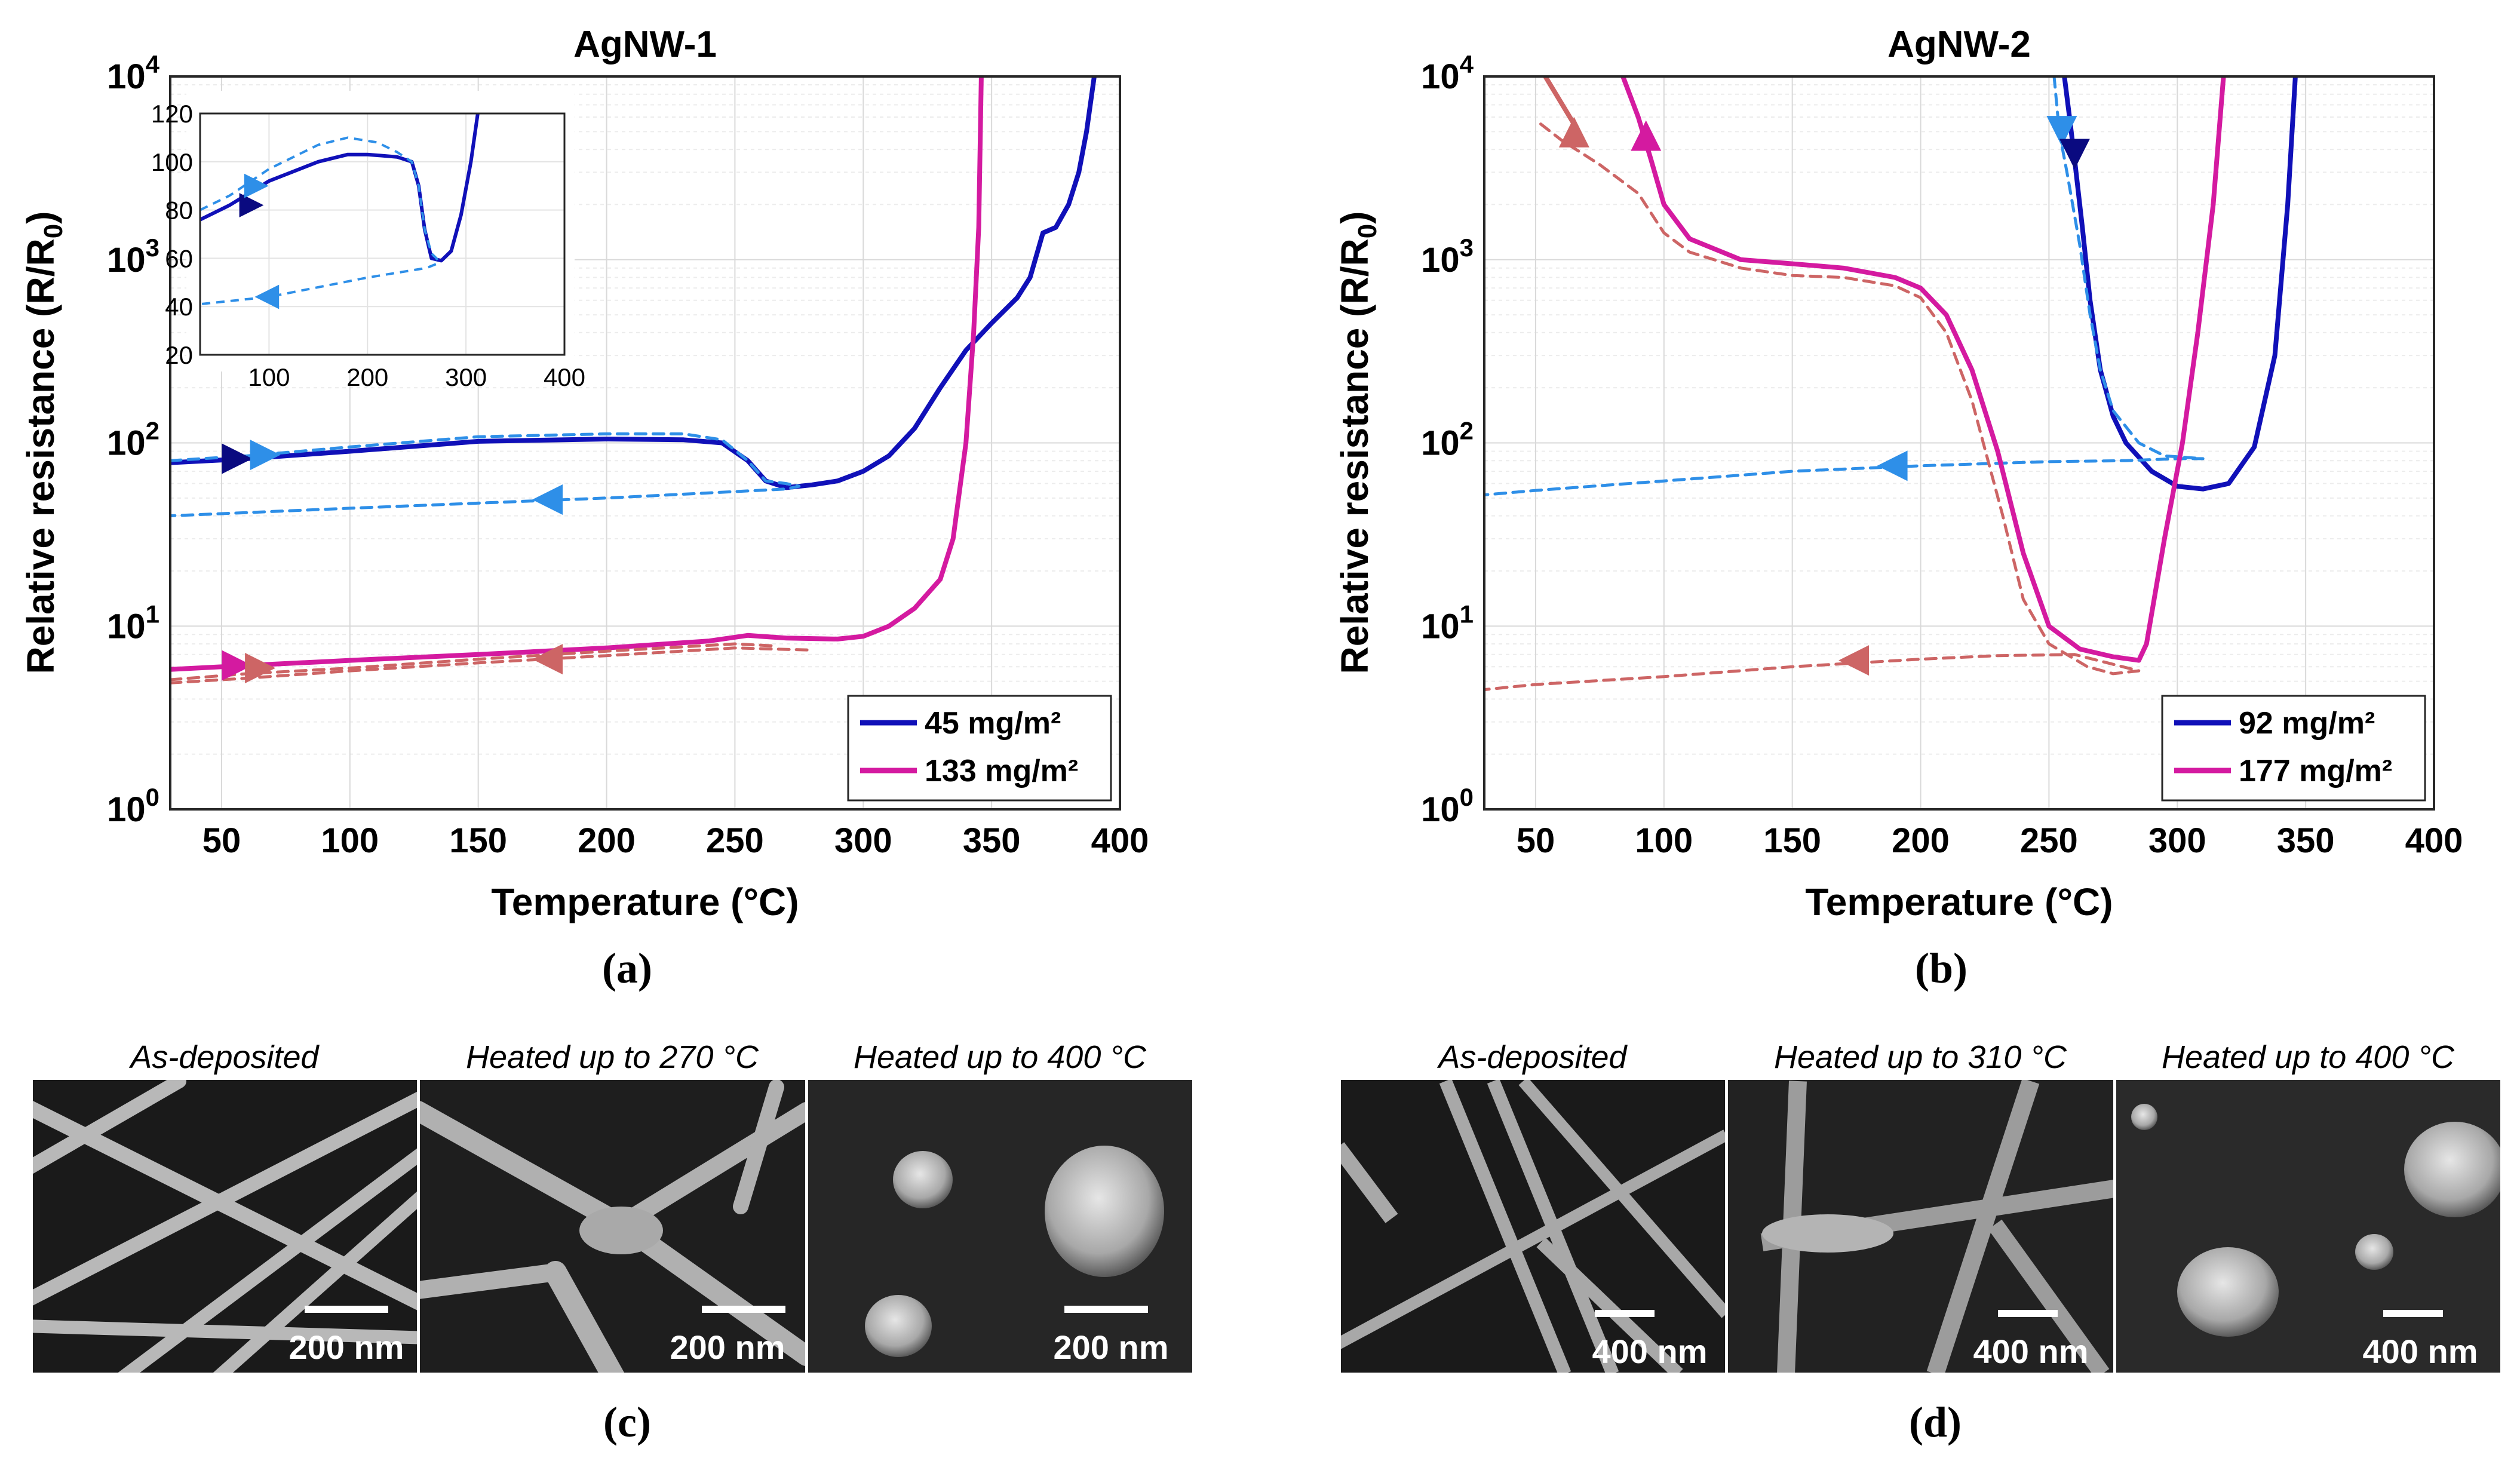 Image resolution: width=2520 pixels, height=1458 pixels. I want to click on chart-a-xtick-label: 300, so click(863, 841).